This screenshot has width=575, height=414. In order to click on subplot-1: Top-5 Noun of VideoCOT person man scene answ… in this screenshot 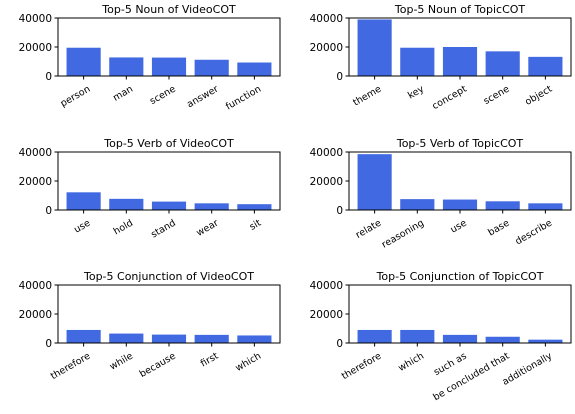, I will do `click(150, 58)`.